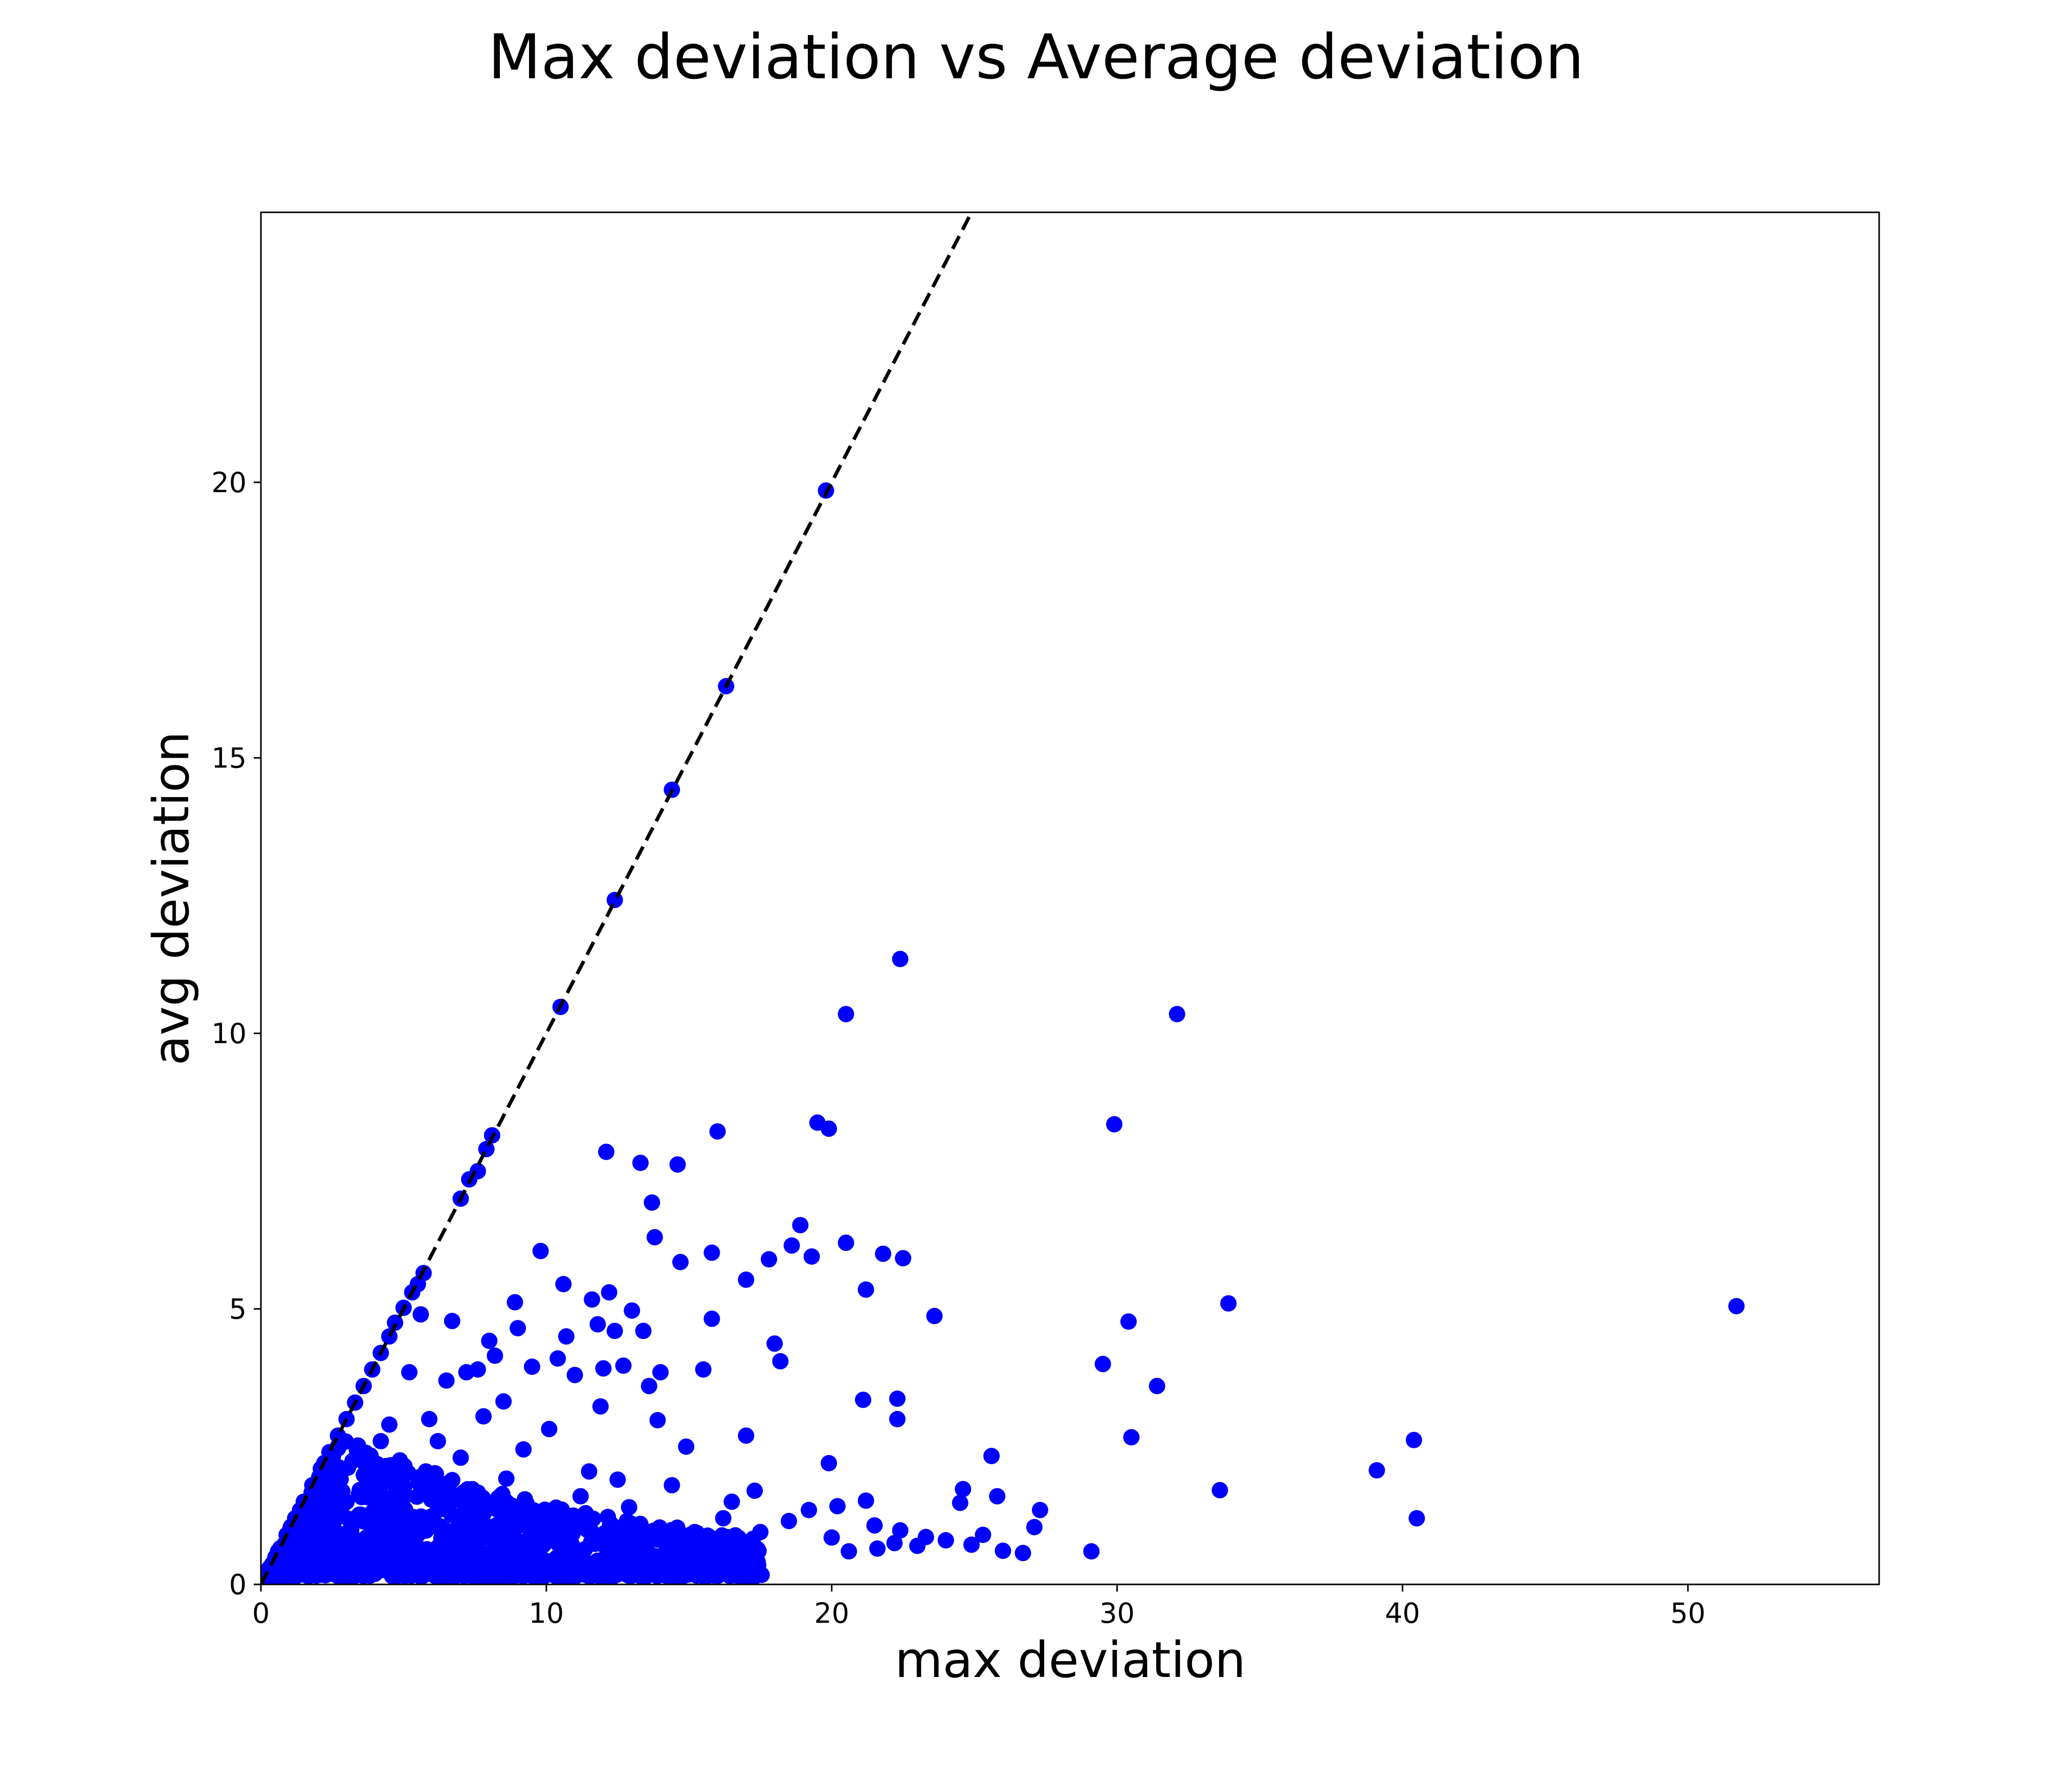  I want to click on x-tick-label: 50, so click(1688, 1613).